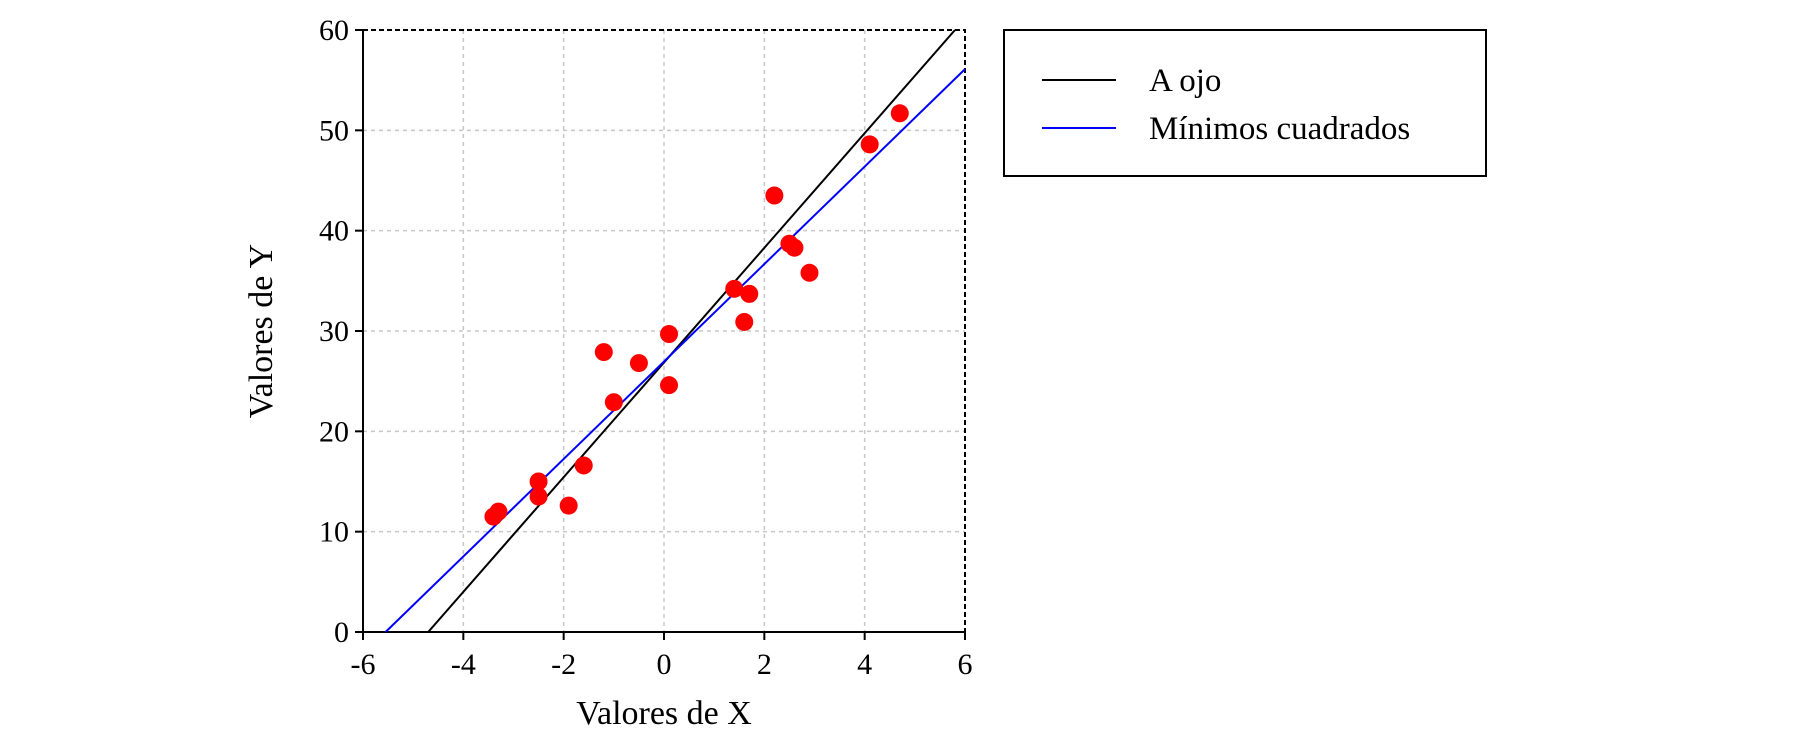  Describe the element at coordinates (334, 130) in the screenshot. I see `y-tick-label: 50` at that location.